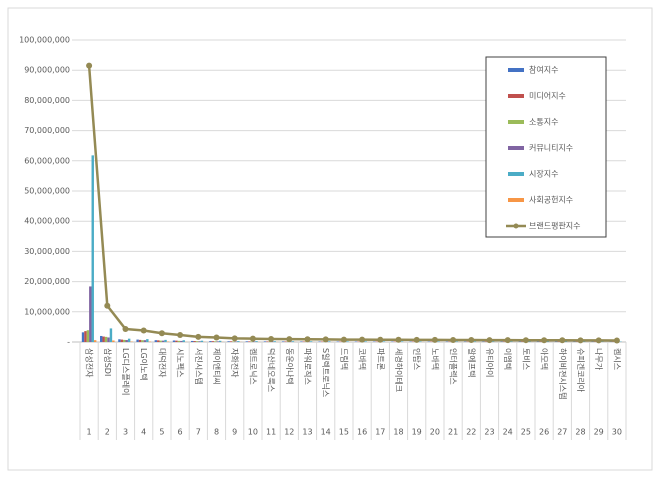 This screenshot has height=482, width=660. I want to click on rank-label: 19, so click(417, 432).